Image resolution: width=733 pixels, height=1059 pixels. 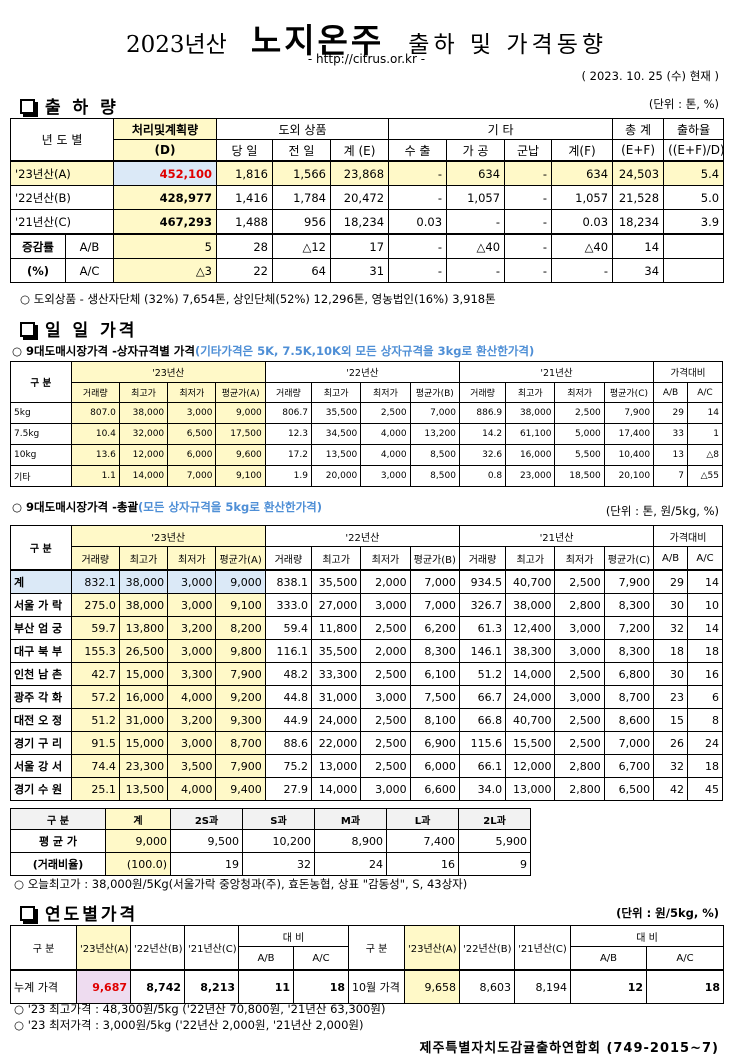 I want to click on col: '23년산(A), so click(x=432, y=948).